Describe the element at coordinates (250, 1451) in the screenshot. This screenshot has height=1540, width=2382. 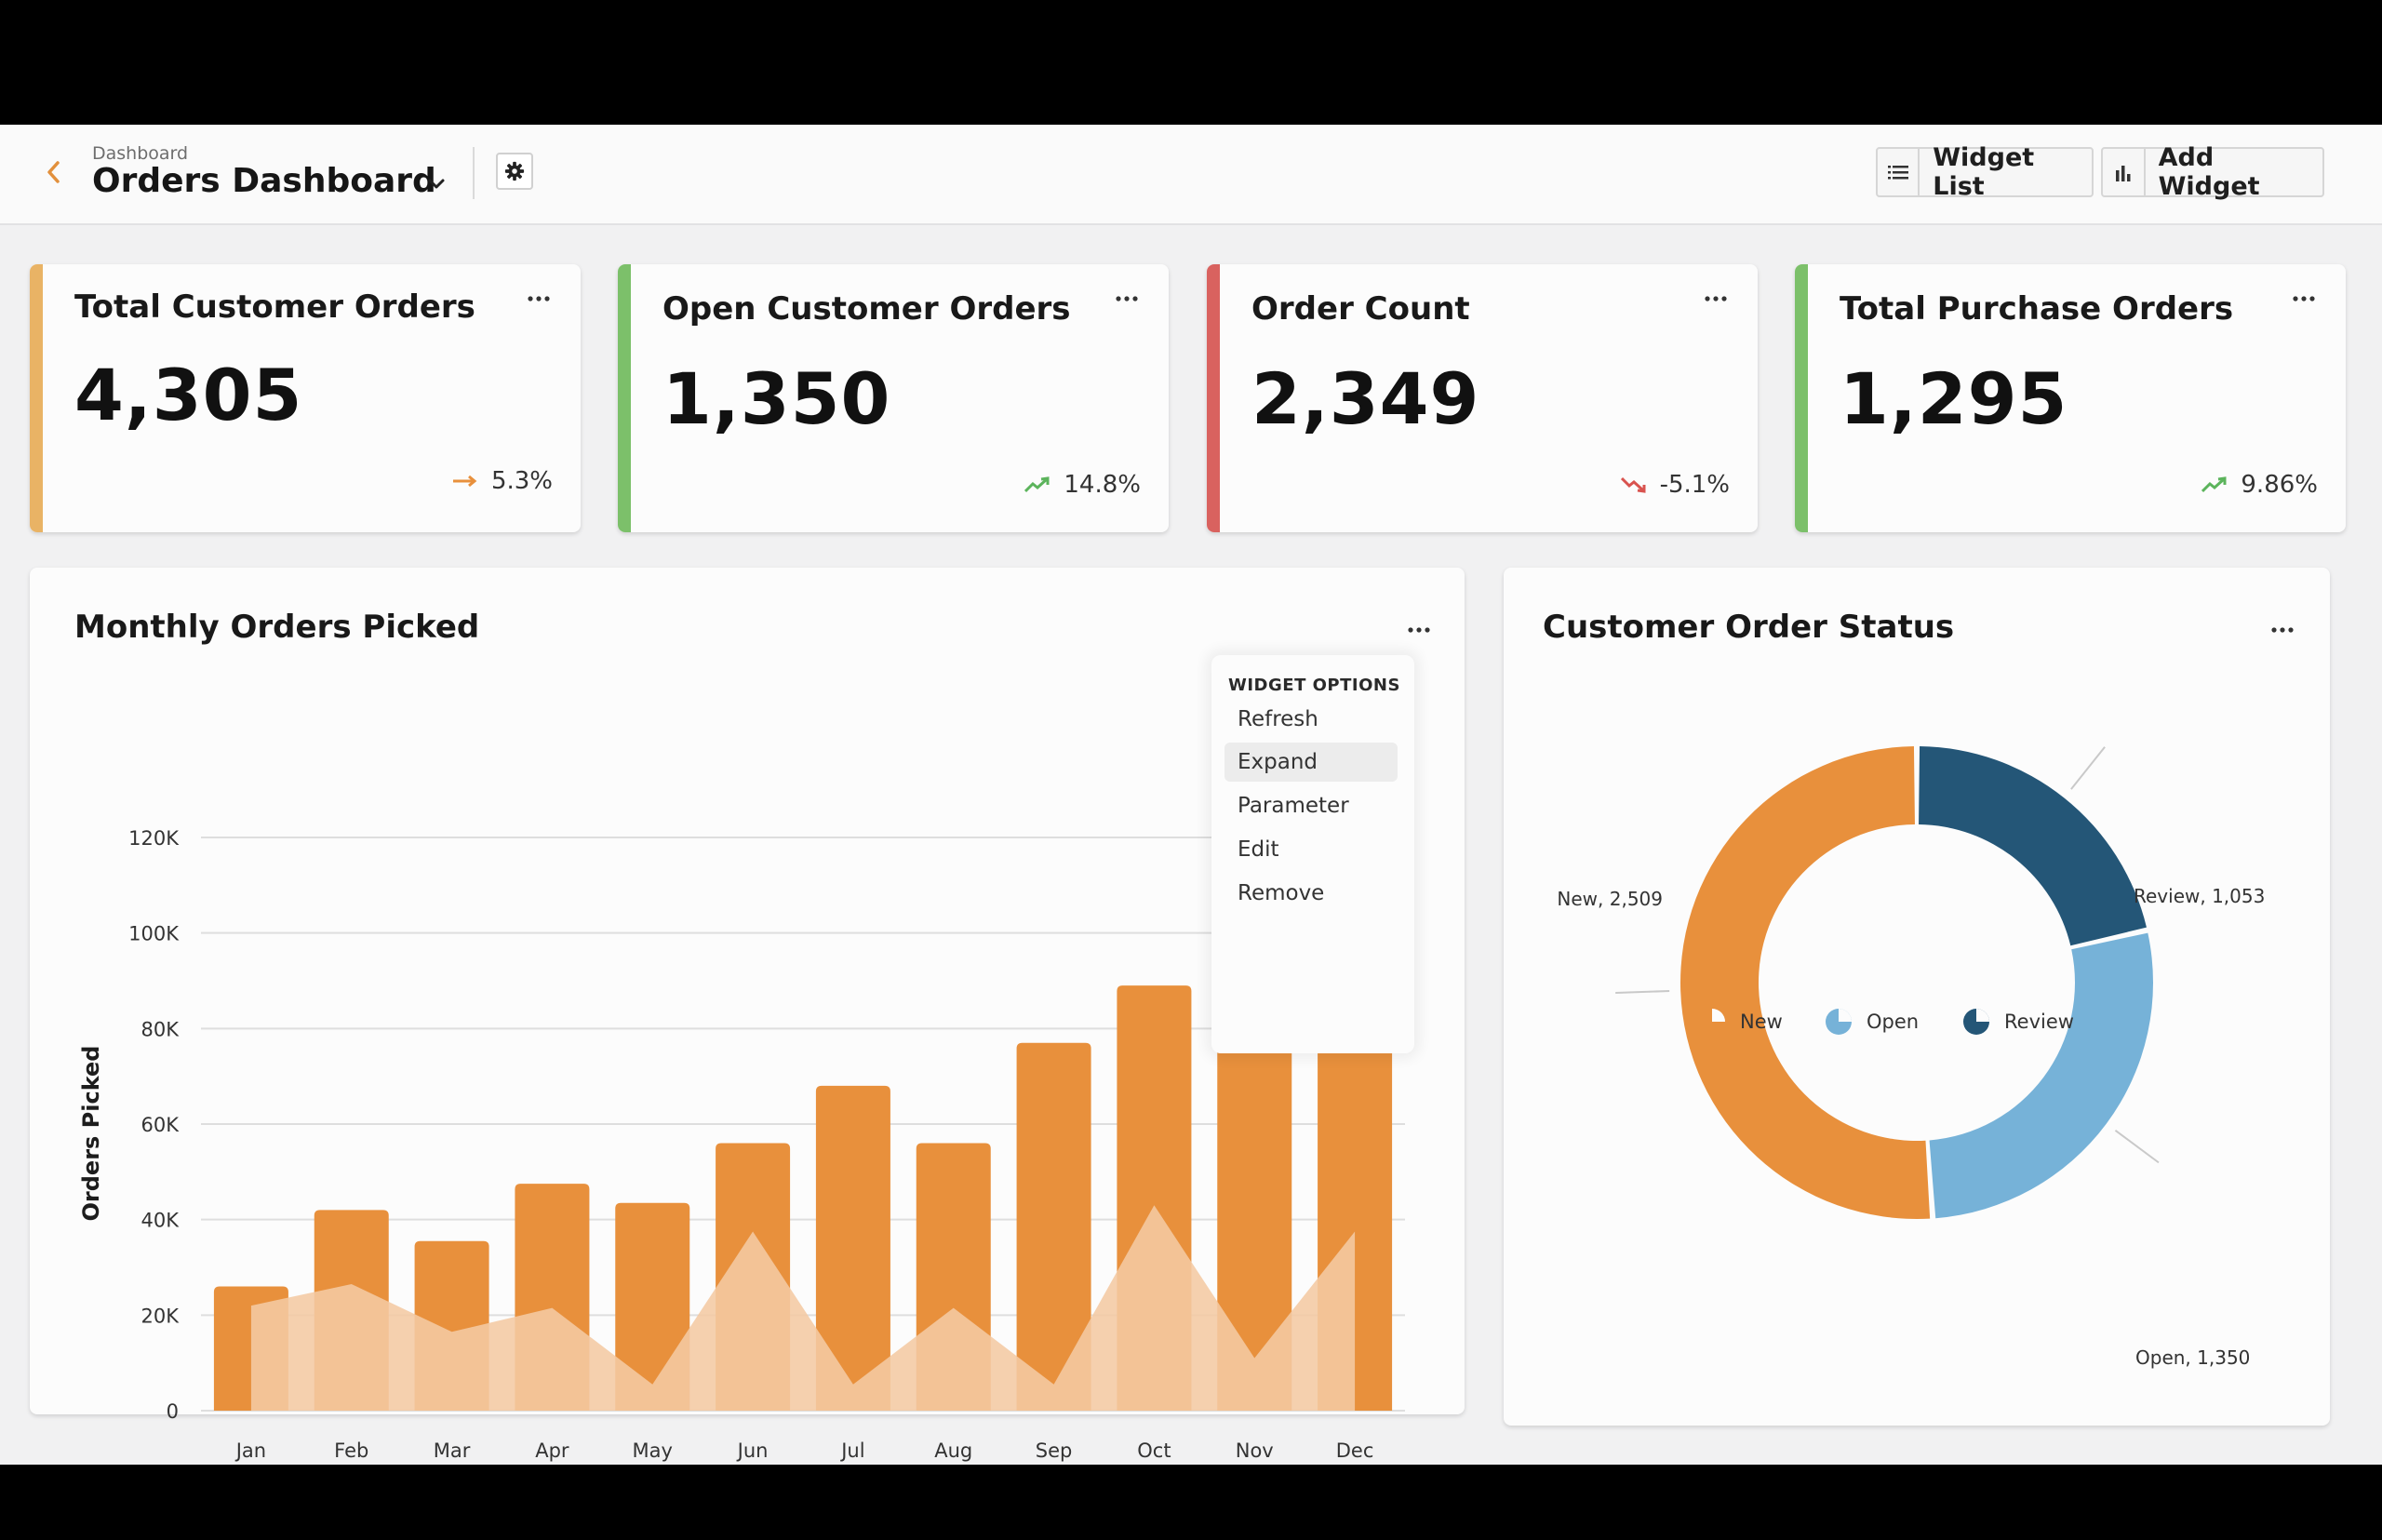
I see `x-tick-label: Jan` at that location.